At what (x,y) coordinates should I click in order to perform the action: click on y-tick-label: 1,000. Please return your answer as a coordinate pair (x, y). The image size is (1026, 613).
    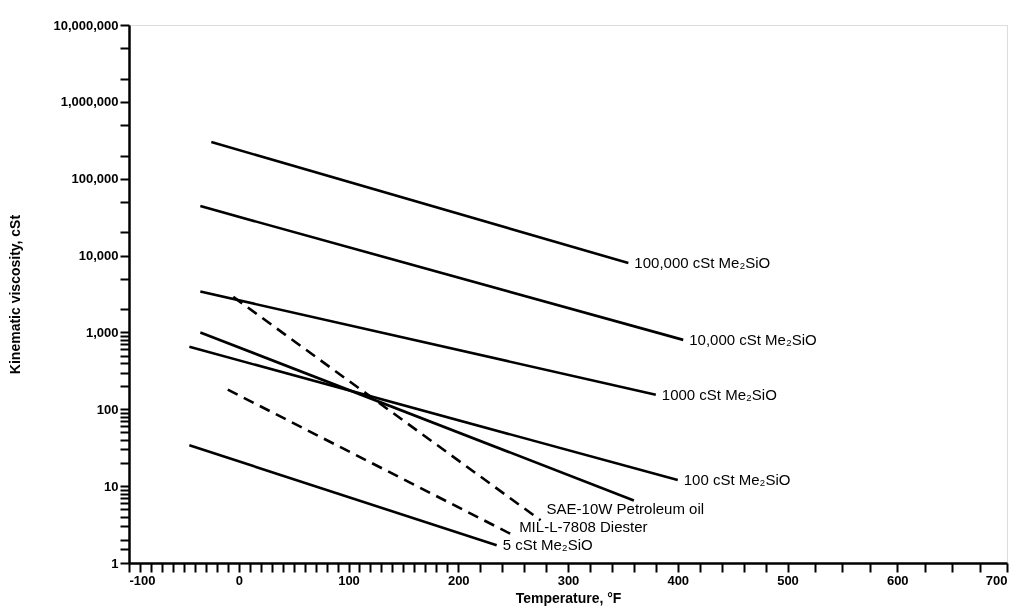
    Looking at the image, I should click on (102, 332).